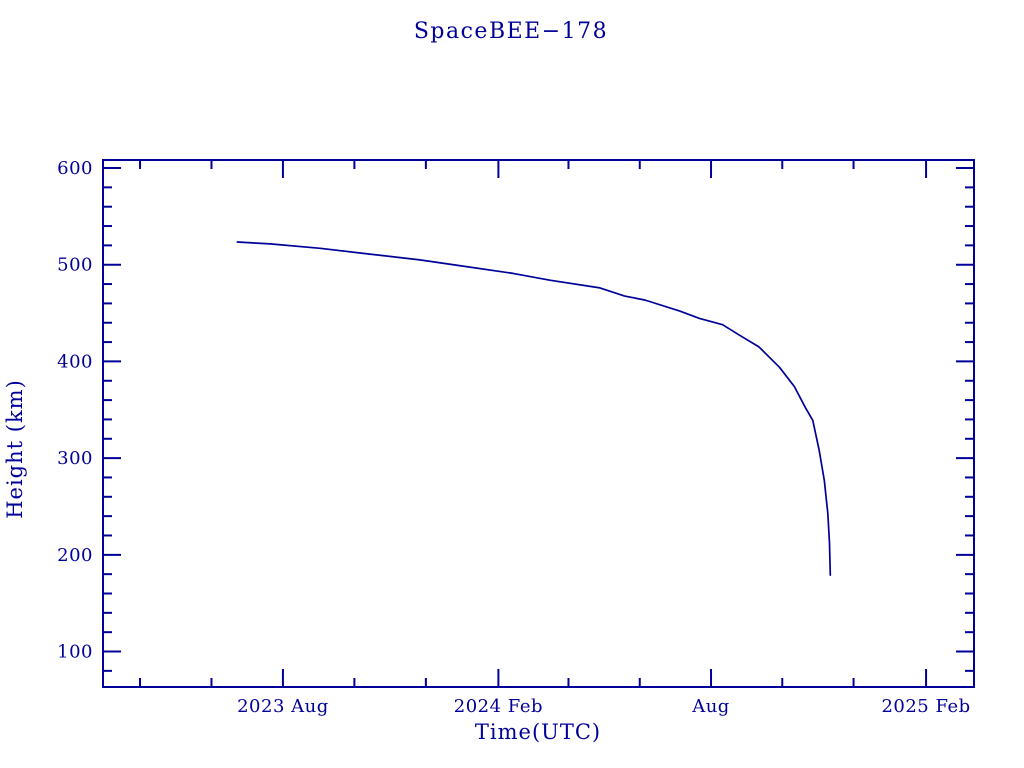 This screenshot has width=1024, height=768. I want to click on x-tick-label: 2025 Feb, so click(925, 706).